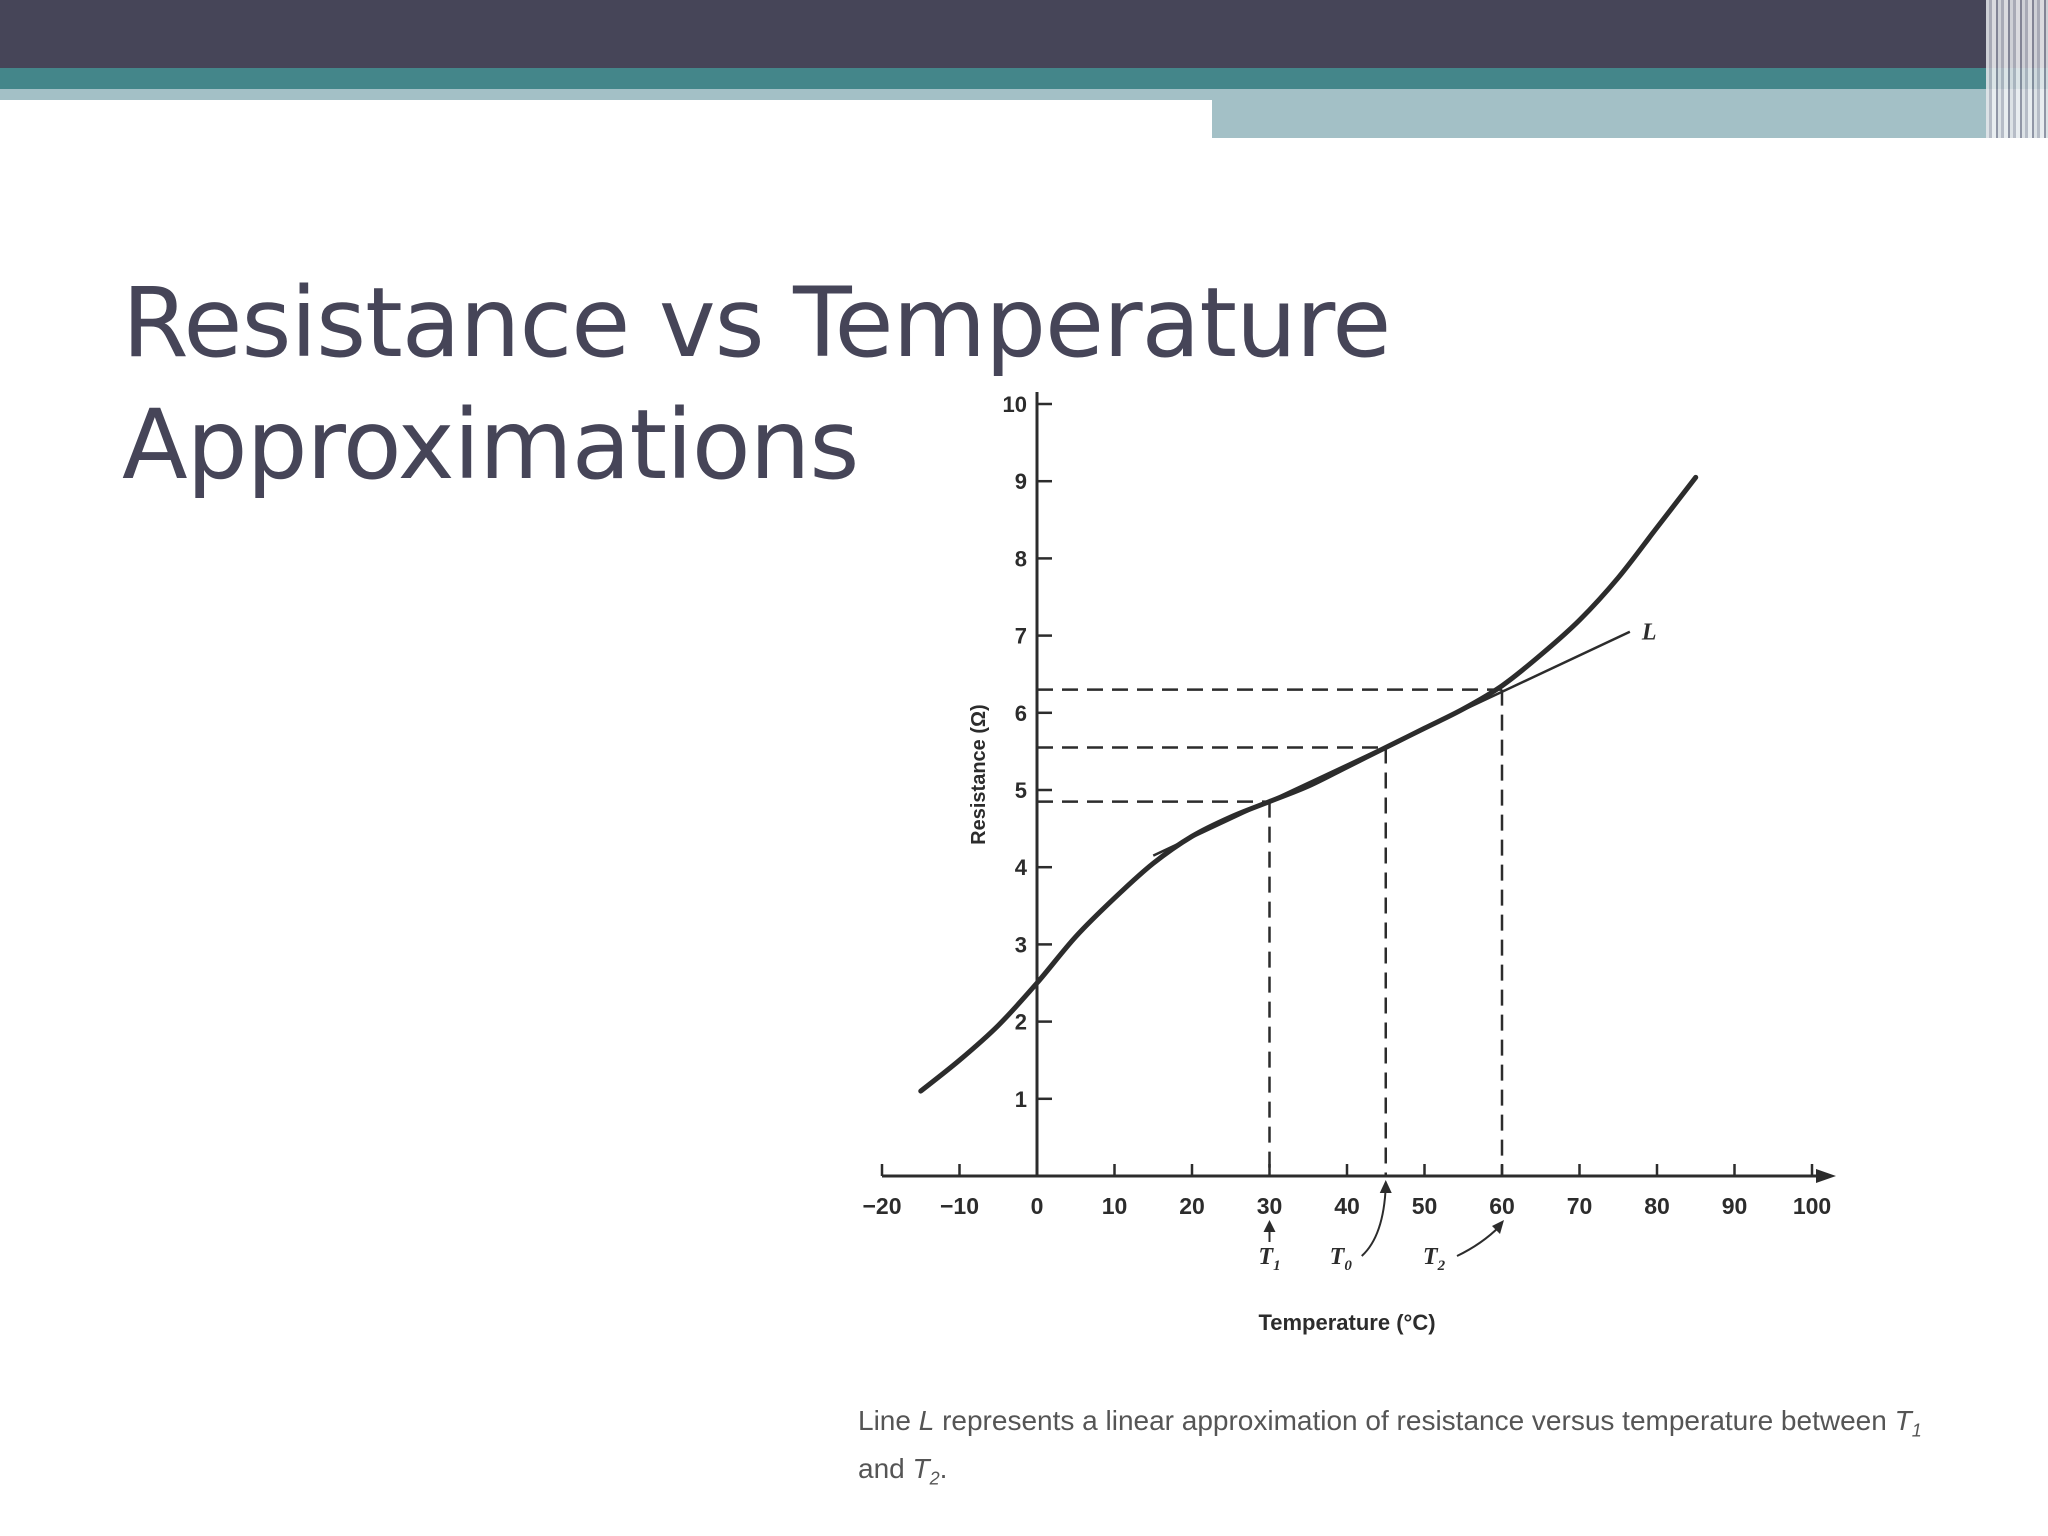 Image resolution: width=2048 pixels, height=1536 pixels. What do you see at coordinates (1192, 1206) in the screenshot?
I see `x-tick-label: 20` at bounding box center [1192, 1206].